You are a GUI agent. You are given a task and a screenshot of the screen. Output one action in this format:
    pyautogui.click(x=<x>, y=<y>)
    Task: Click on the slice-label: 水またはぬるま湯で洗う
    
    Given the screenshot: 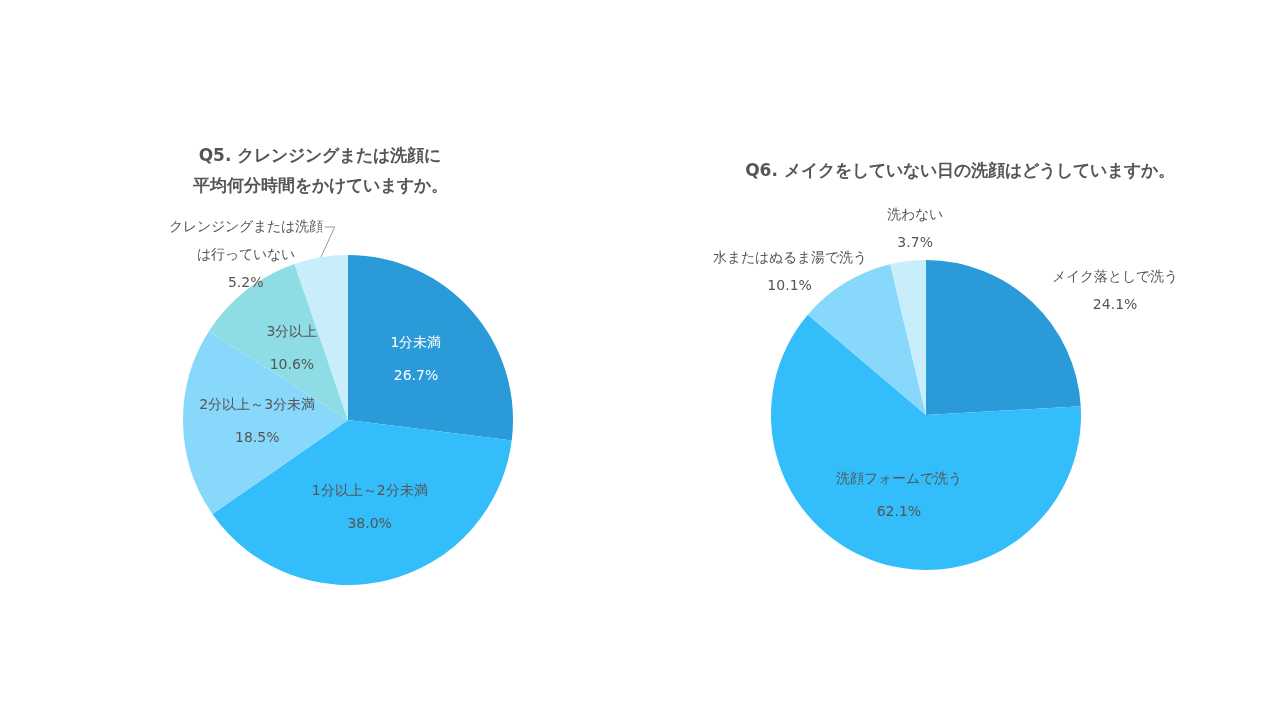 What is the action you would take?
    pyautogui.click(x=789, y=257)
    